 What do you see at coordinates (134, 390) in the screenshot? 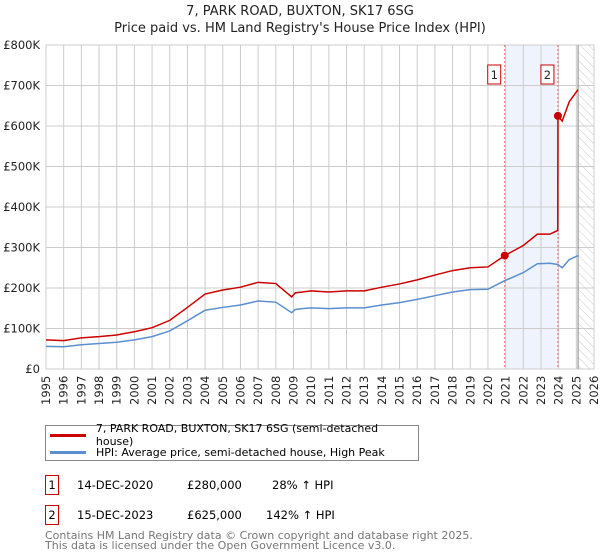
I see `x-tick-label: 2000` at bounding box center [134, 390].